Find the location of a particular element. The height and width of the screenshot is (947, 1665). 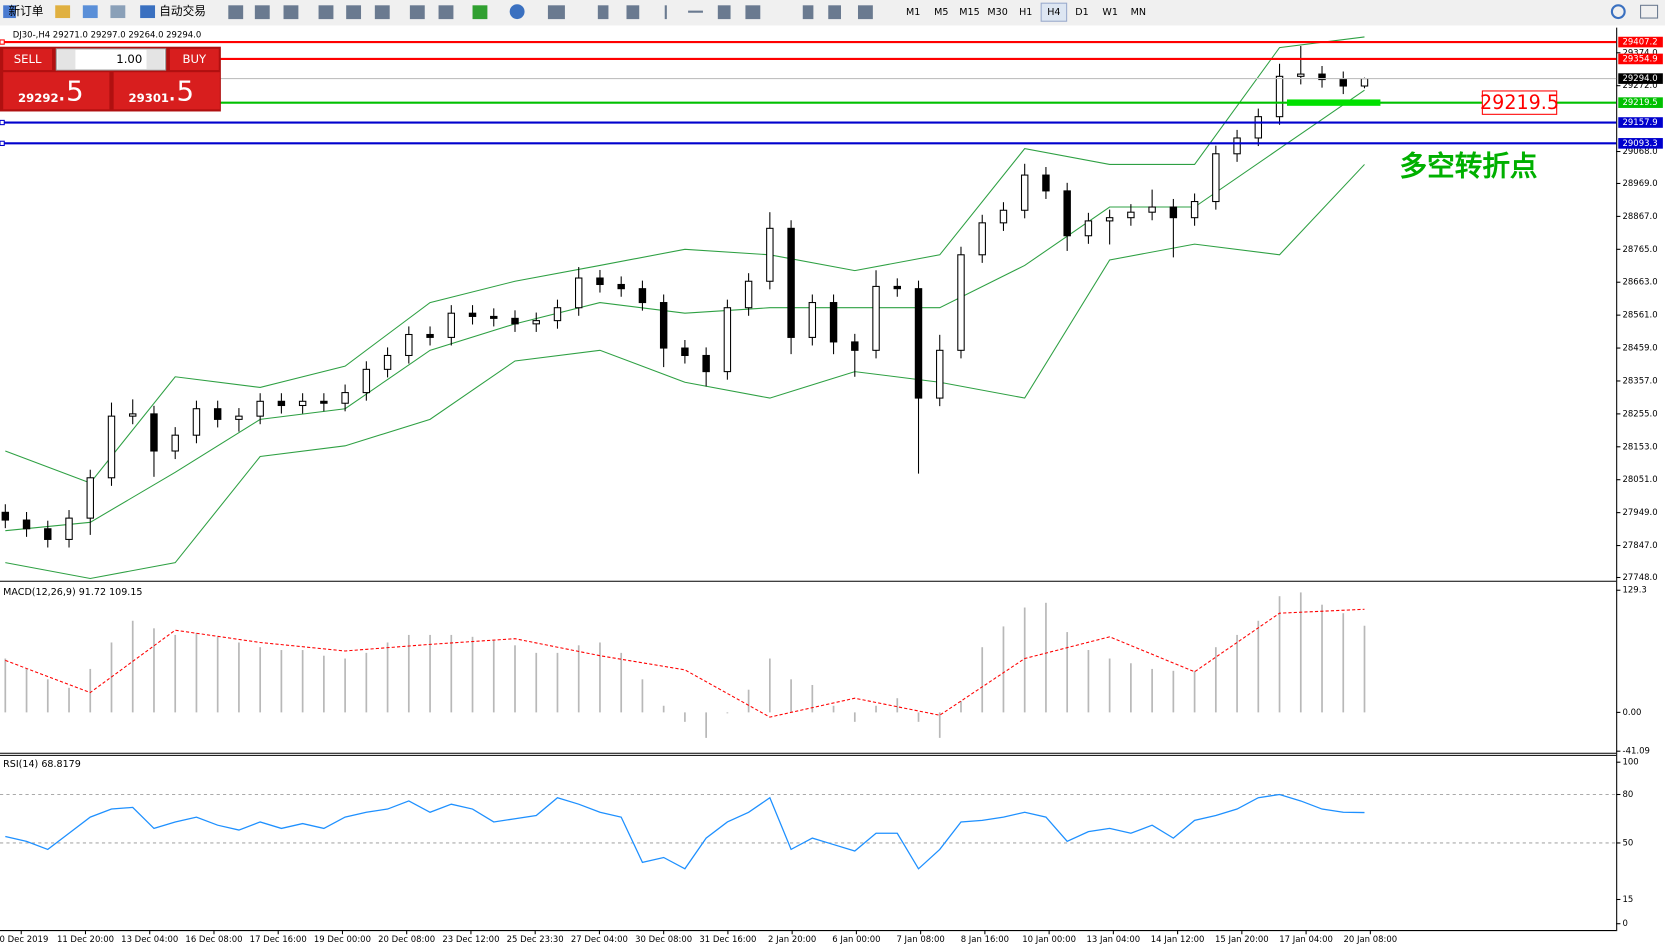

buy-price-frac: .5 is located at coordinates (181, 90).